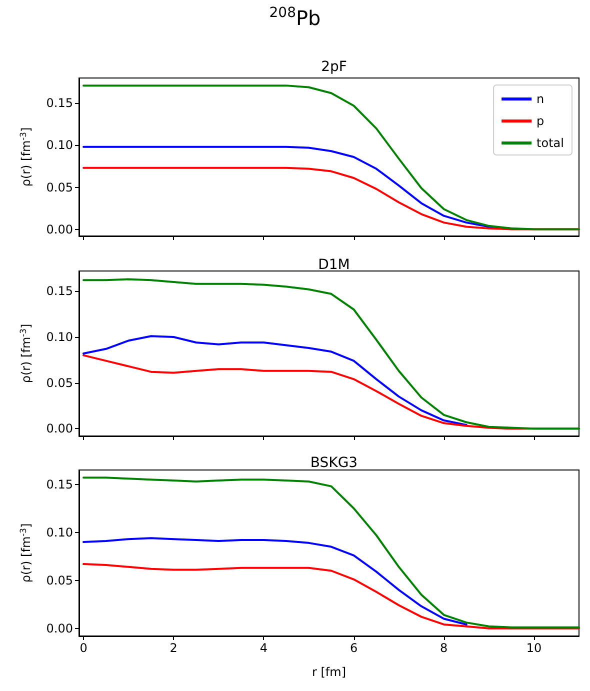  I want to click on x-tick-label: 6, so click(354, 648).